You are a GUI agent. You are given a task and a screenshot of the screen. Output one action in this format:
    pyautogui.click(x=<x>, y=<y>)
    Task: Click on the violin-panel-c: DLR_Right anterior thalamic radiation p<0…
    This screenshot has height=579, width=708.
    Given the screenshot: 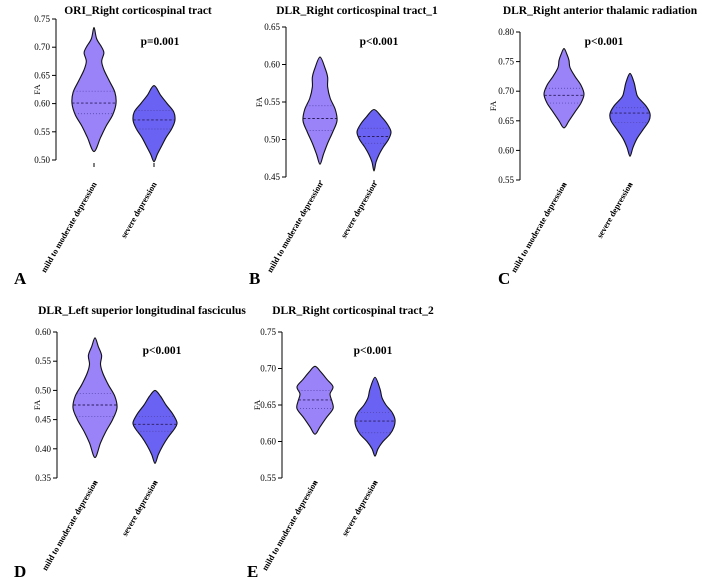 What is the action you would take?
    pyautogui.click(x=593, y=146)
    